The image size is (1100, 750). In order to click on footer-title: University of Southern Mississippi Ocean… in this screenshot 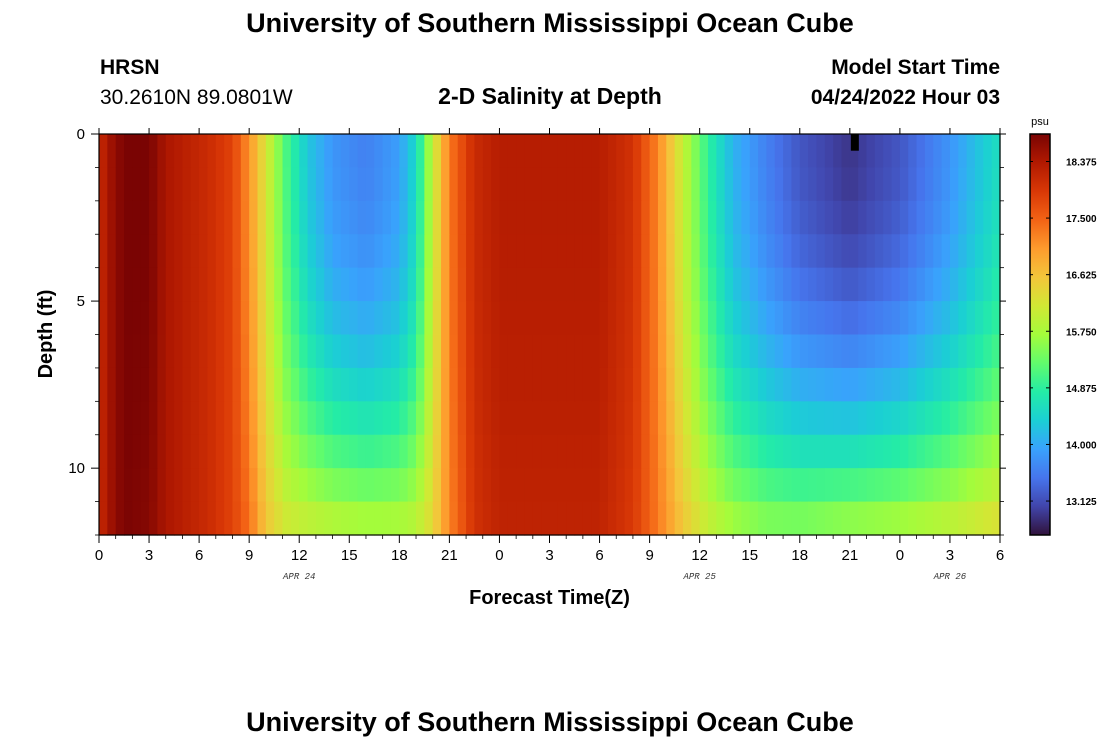, I will do `click(550, 722)`.